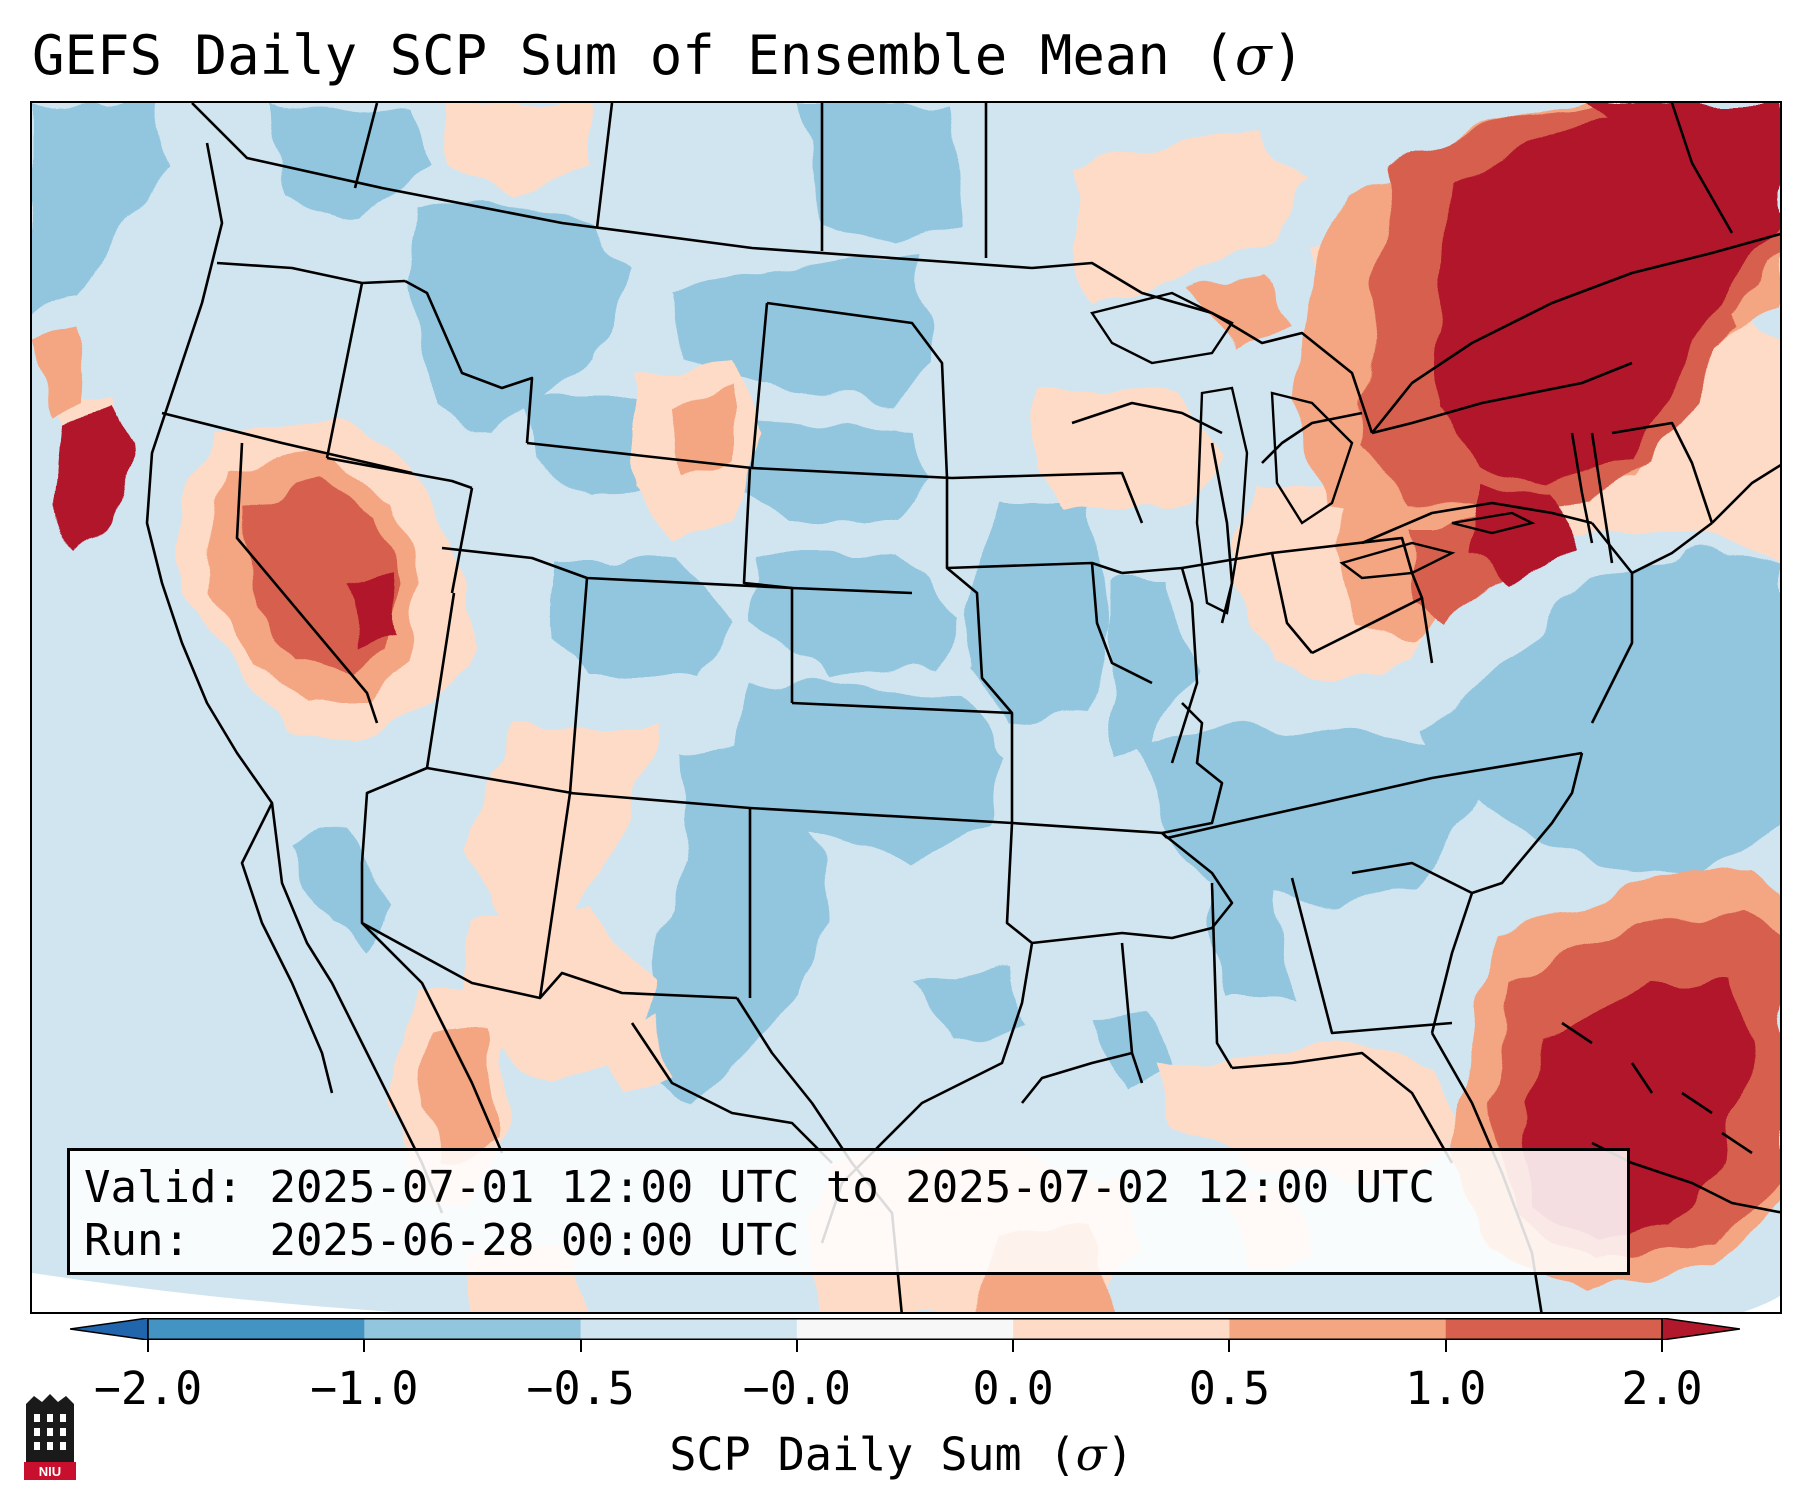 Image resolution: width=1803 pixels, height=1506 pixels. I want to click on colorbar-tick-label: 2.0, so click(1662, 1388).